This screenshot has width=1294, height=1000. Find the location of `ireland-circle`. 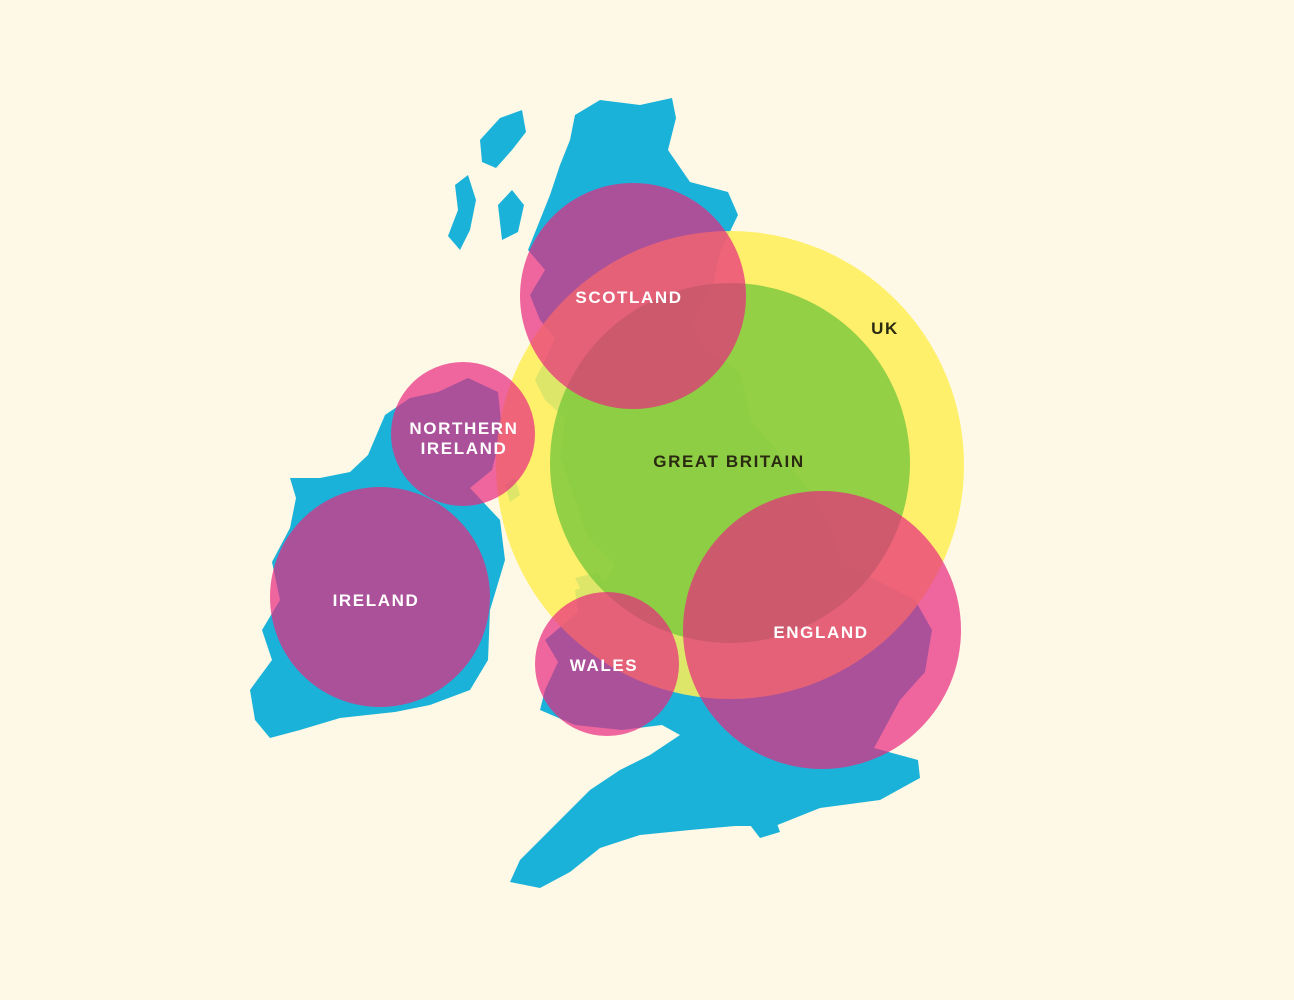

ireland-circle is located at coordinates (380, 597).